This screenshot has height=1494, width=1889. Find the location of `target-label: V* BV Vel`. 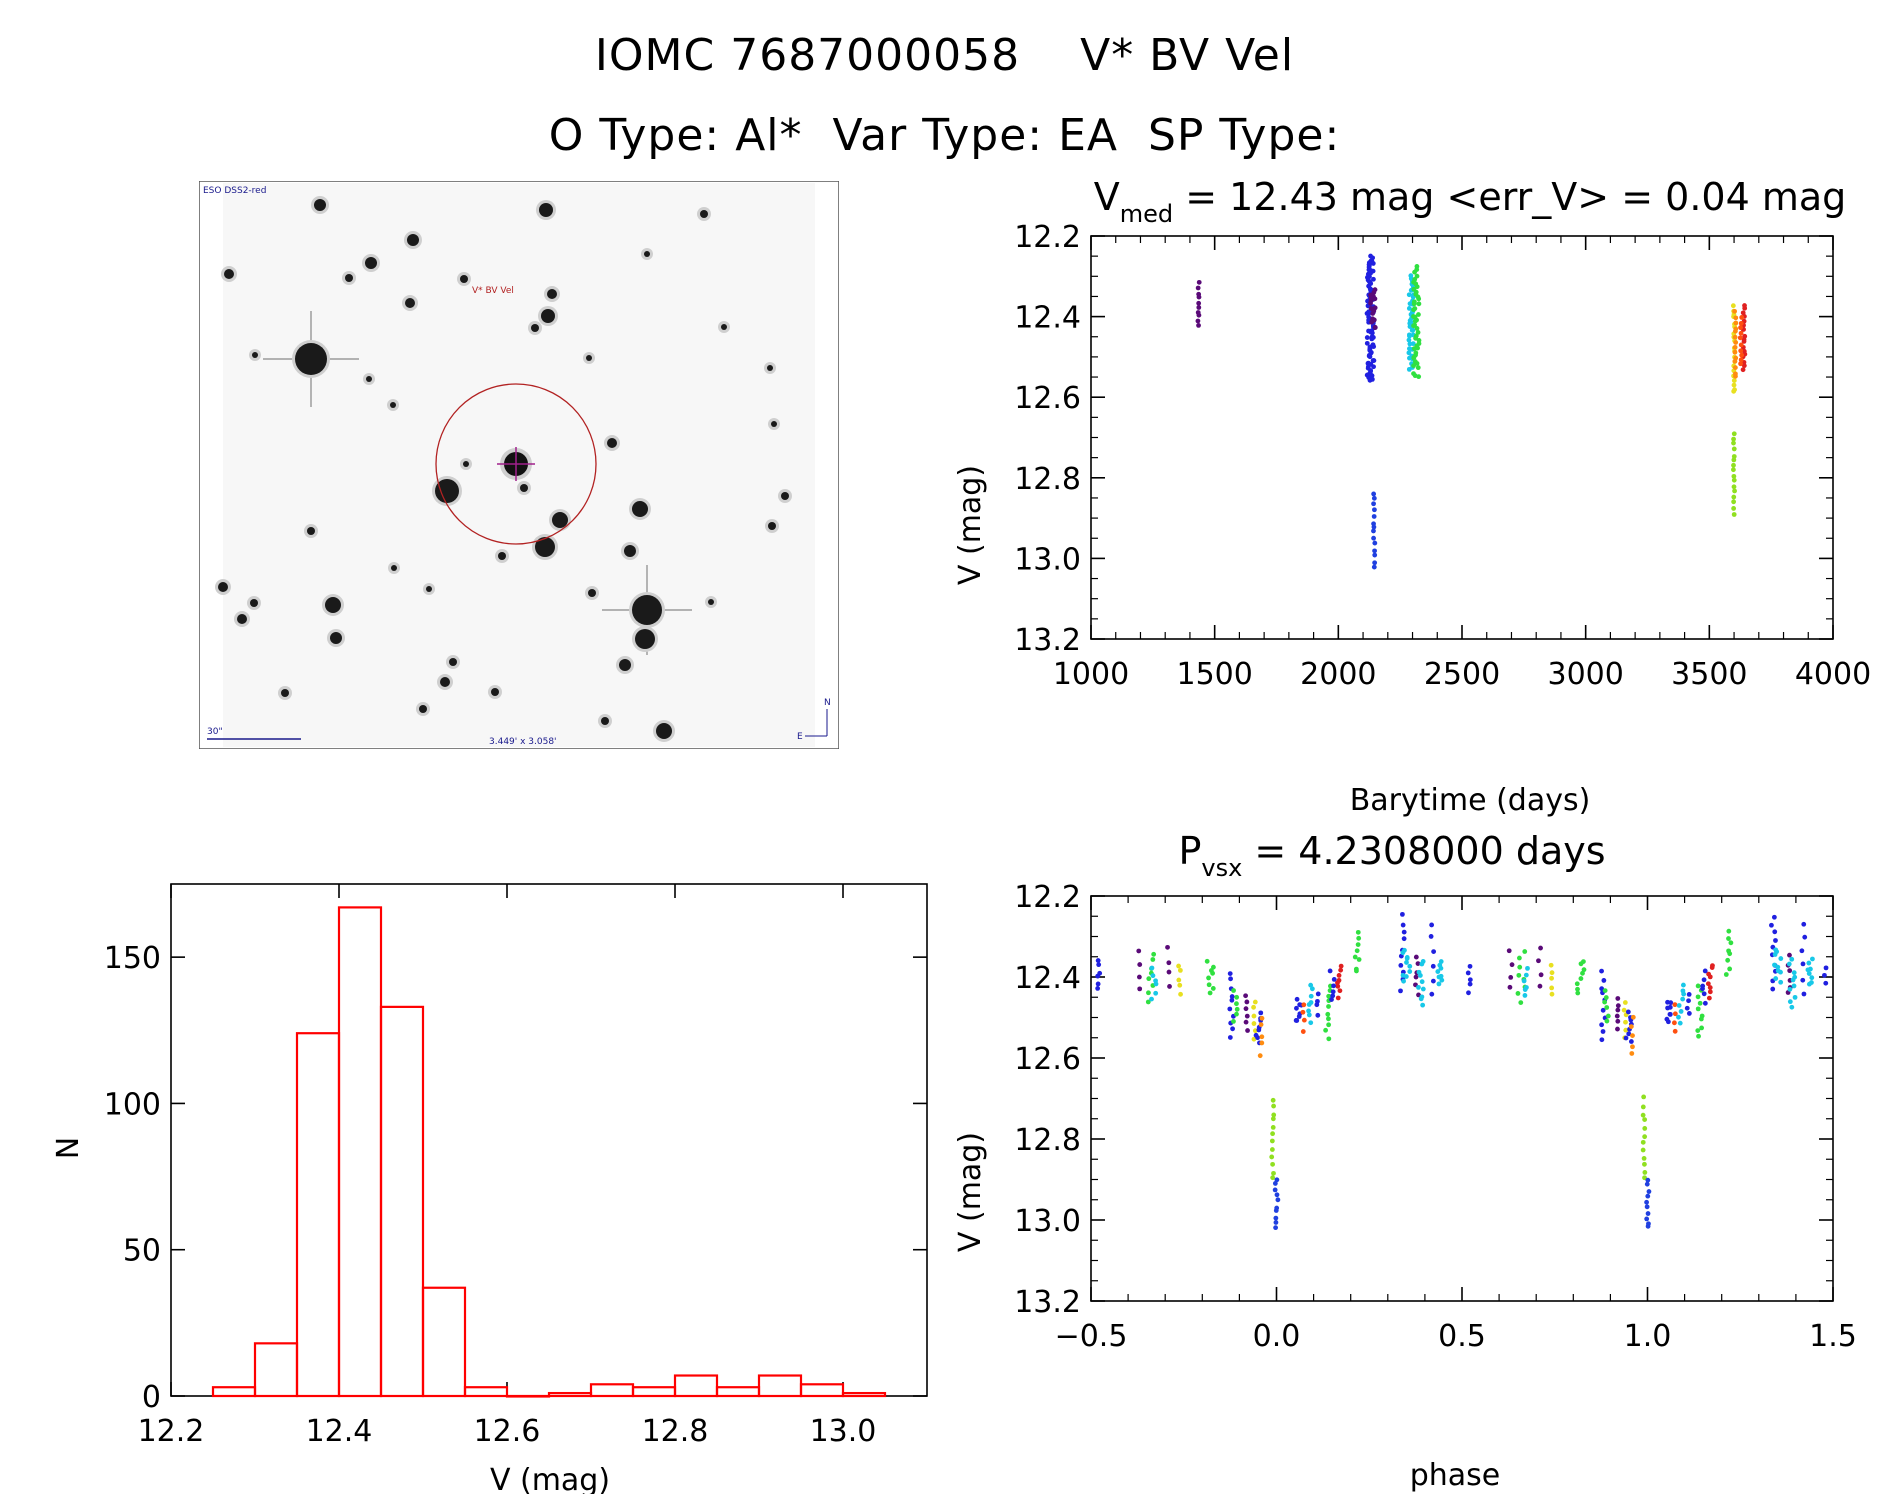

target-label: V* BV Vel is located at coordinates (493, 291).